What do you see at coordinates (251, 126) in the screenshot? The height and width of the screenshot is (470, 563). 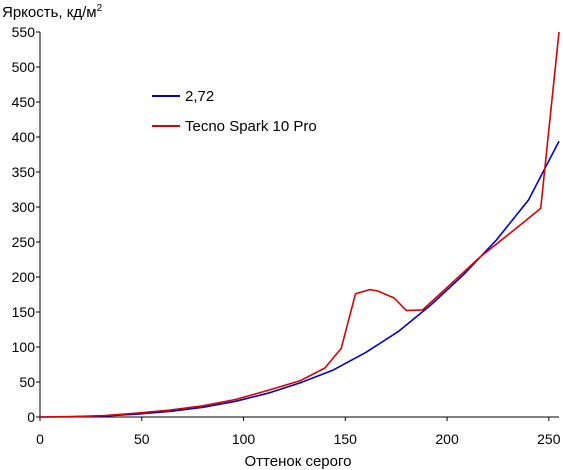 I see `legend-label-1: Tecno Spark 10 Pro` at bounding box center [251, 126].